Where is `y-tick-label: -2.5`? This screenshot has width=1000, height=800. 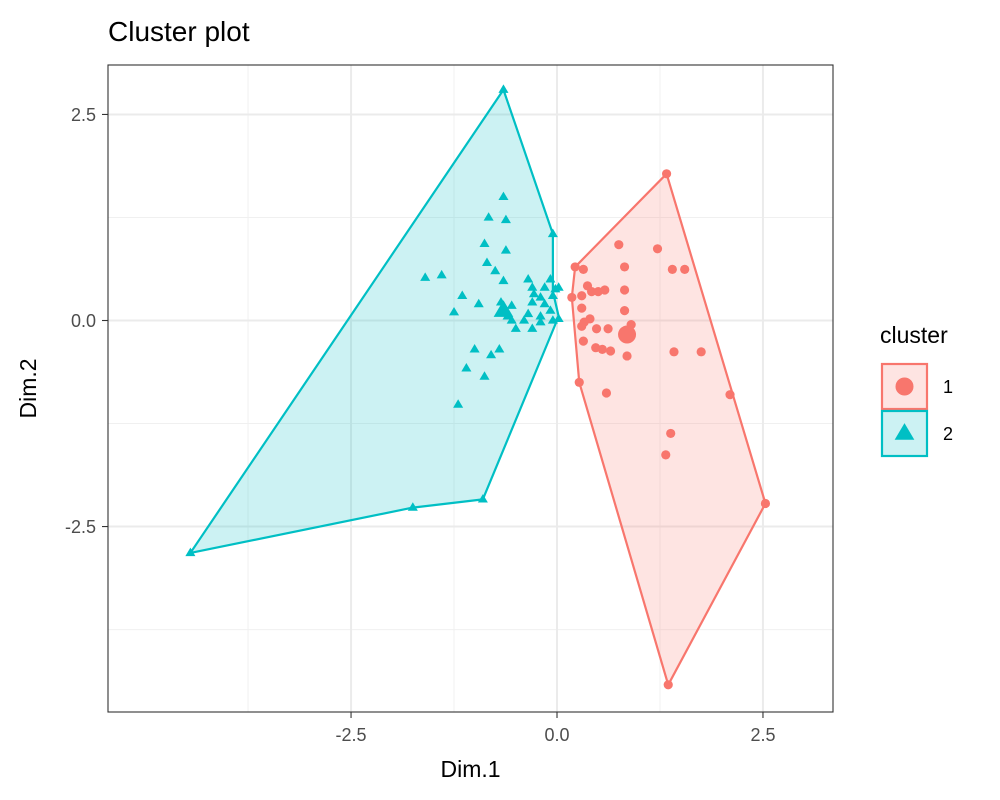
y-tick-label: -2.5 is located at coordinates (80, 527).